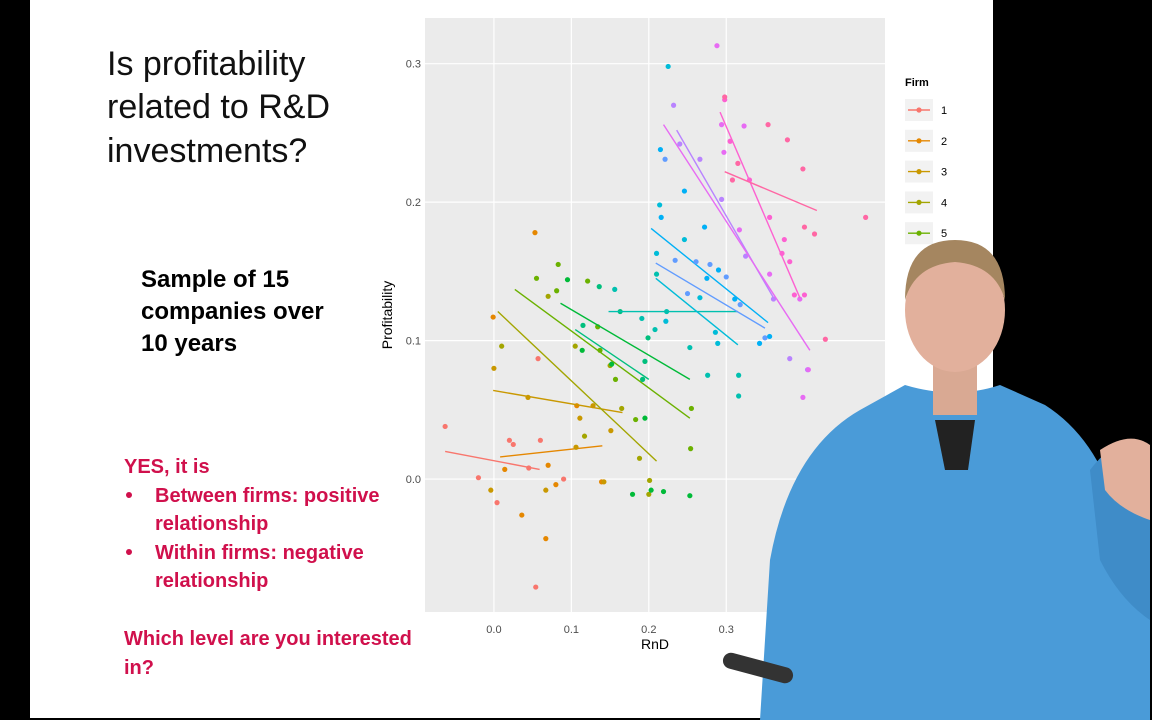  I want to click on clicker, so click(758, 668).